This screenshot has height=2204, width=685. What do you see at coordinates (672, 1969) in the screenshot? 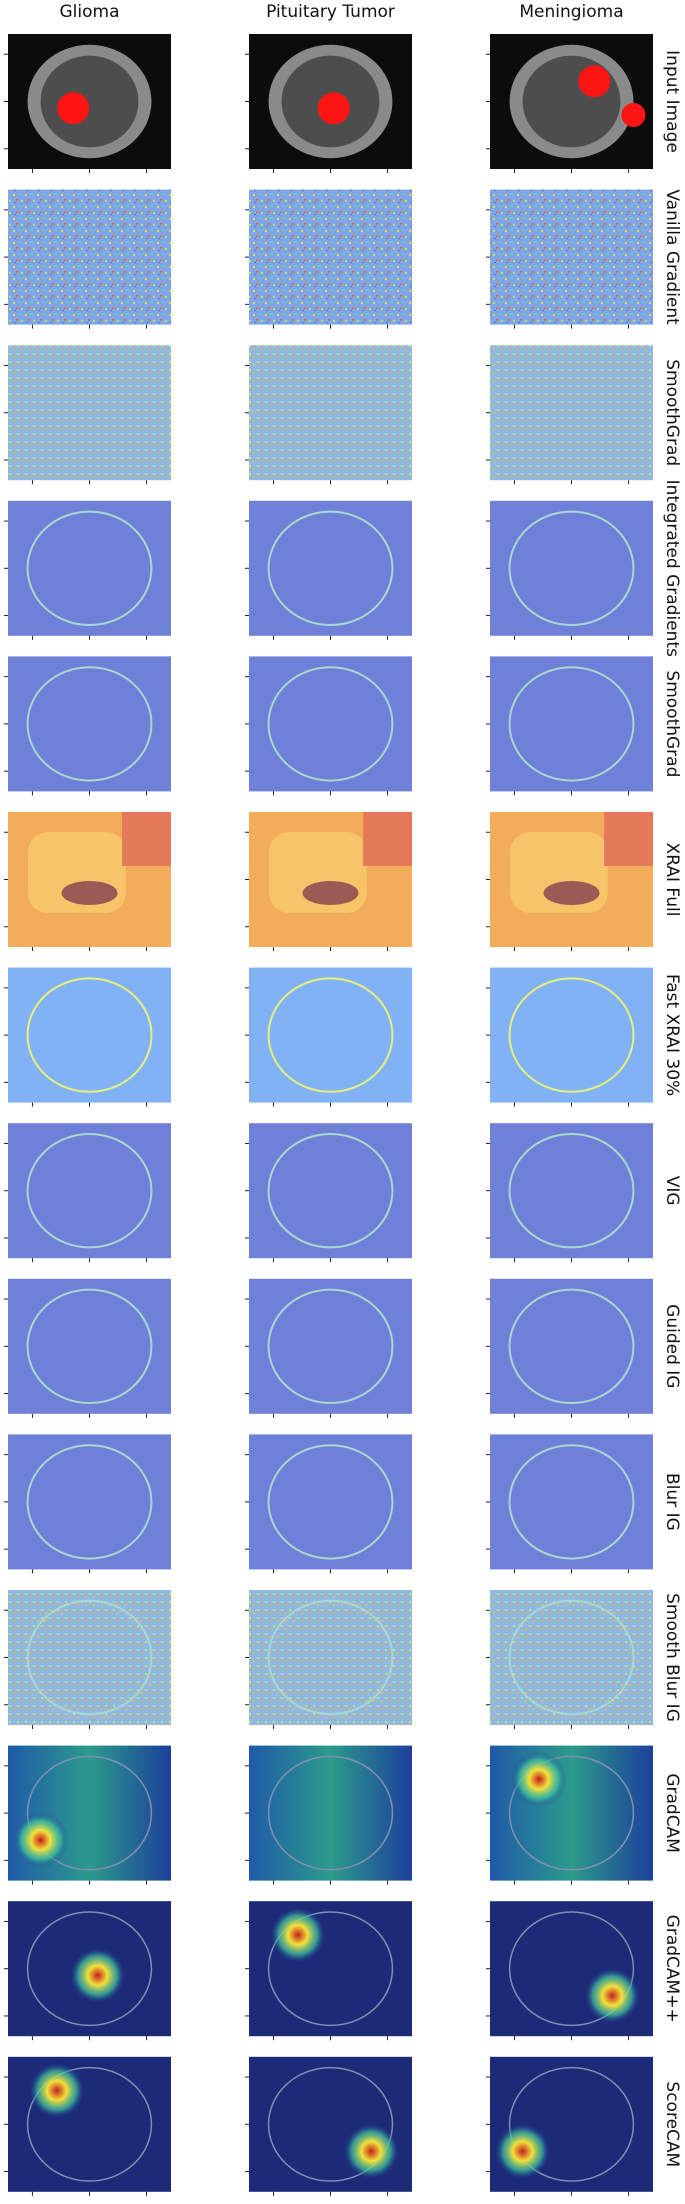
I see `row-label: GradCAM++` at bounding box center [672, 1969].